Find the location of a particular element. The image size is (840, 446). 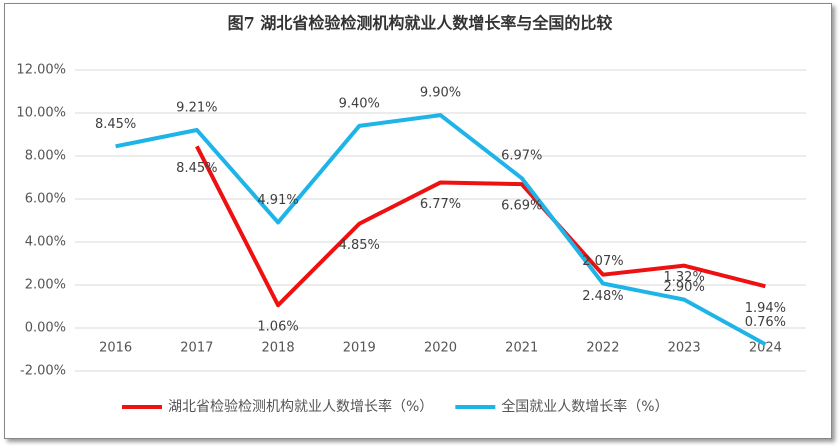

x-tick-label: 2022 is located at coordinates (602, 348).